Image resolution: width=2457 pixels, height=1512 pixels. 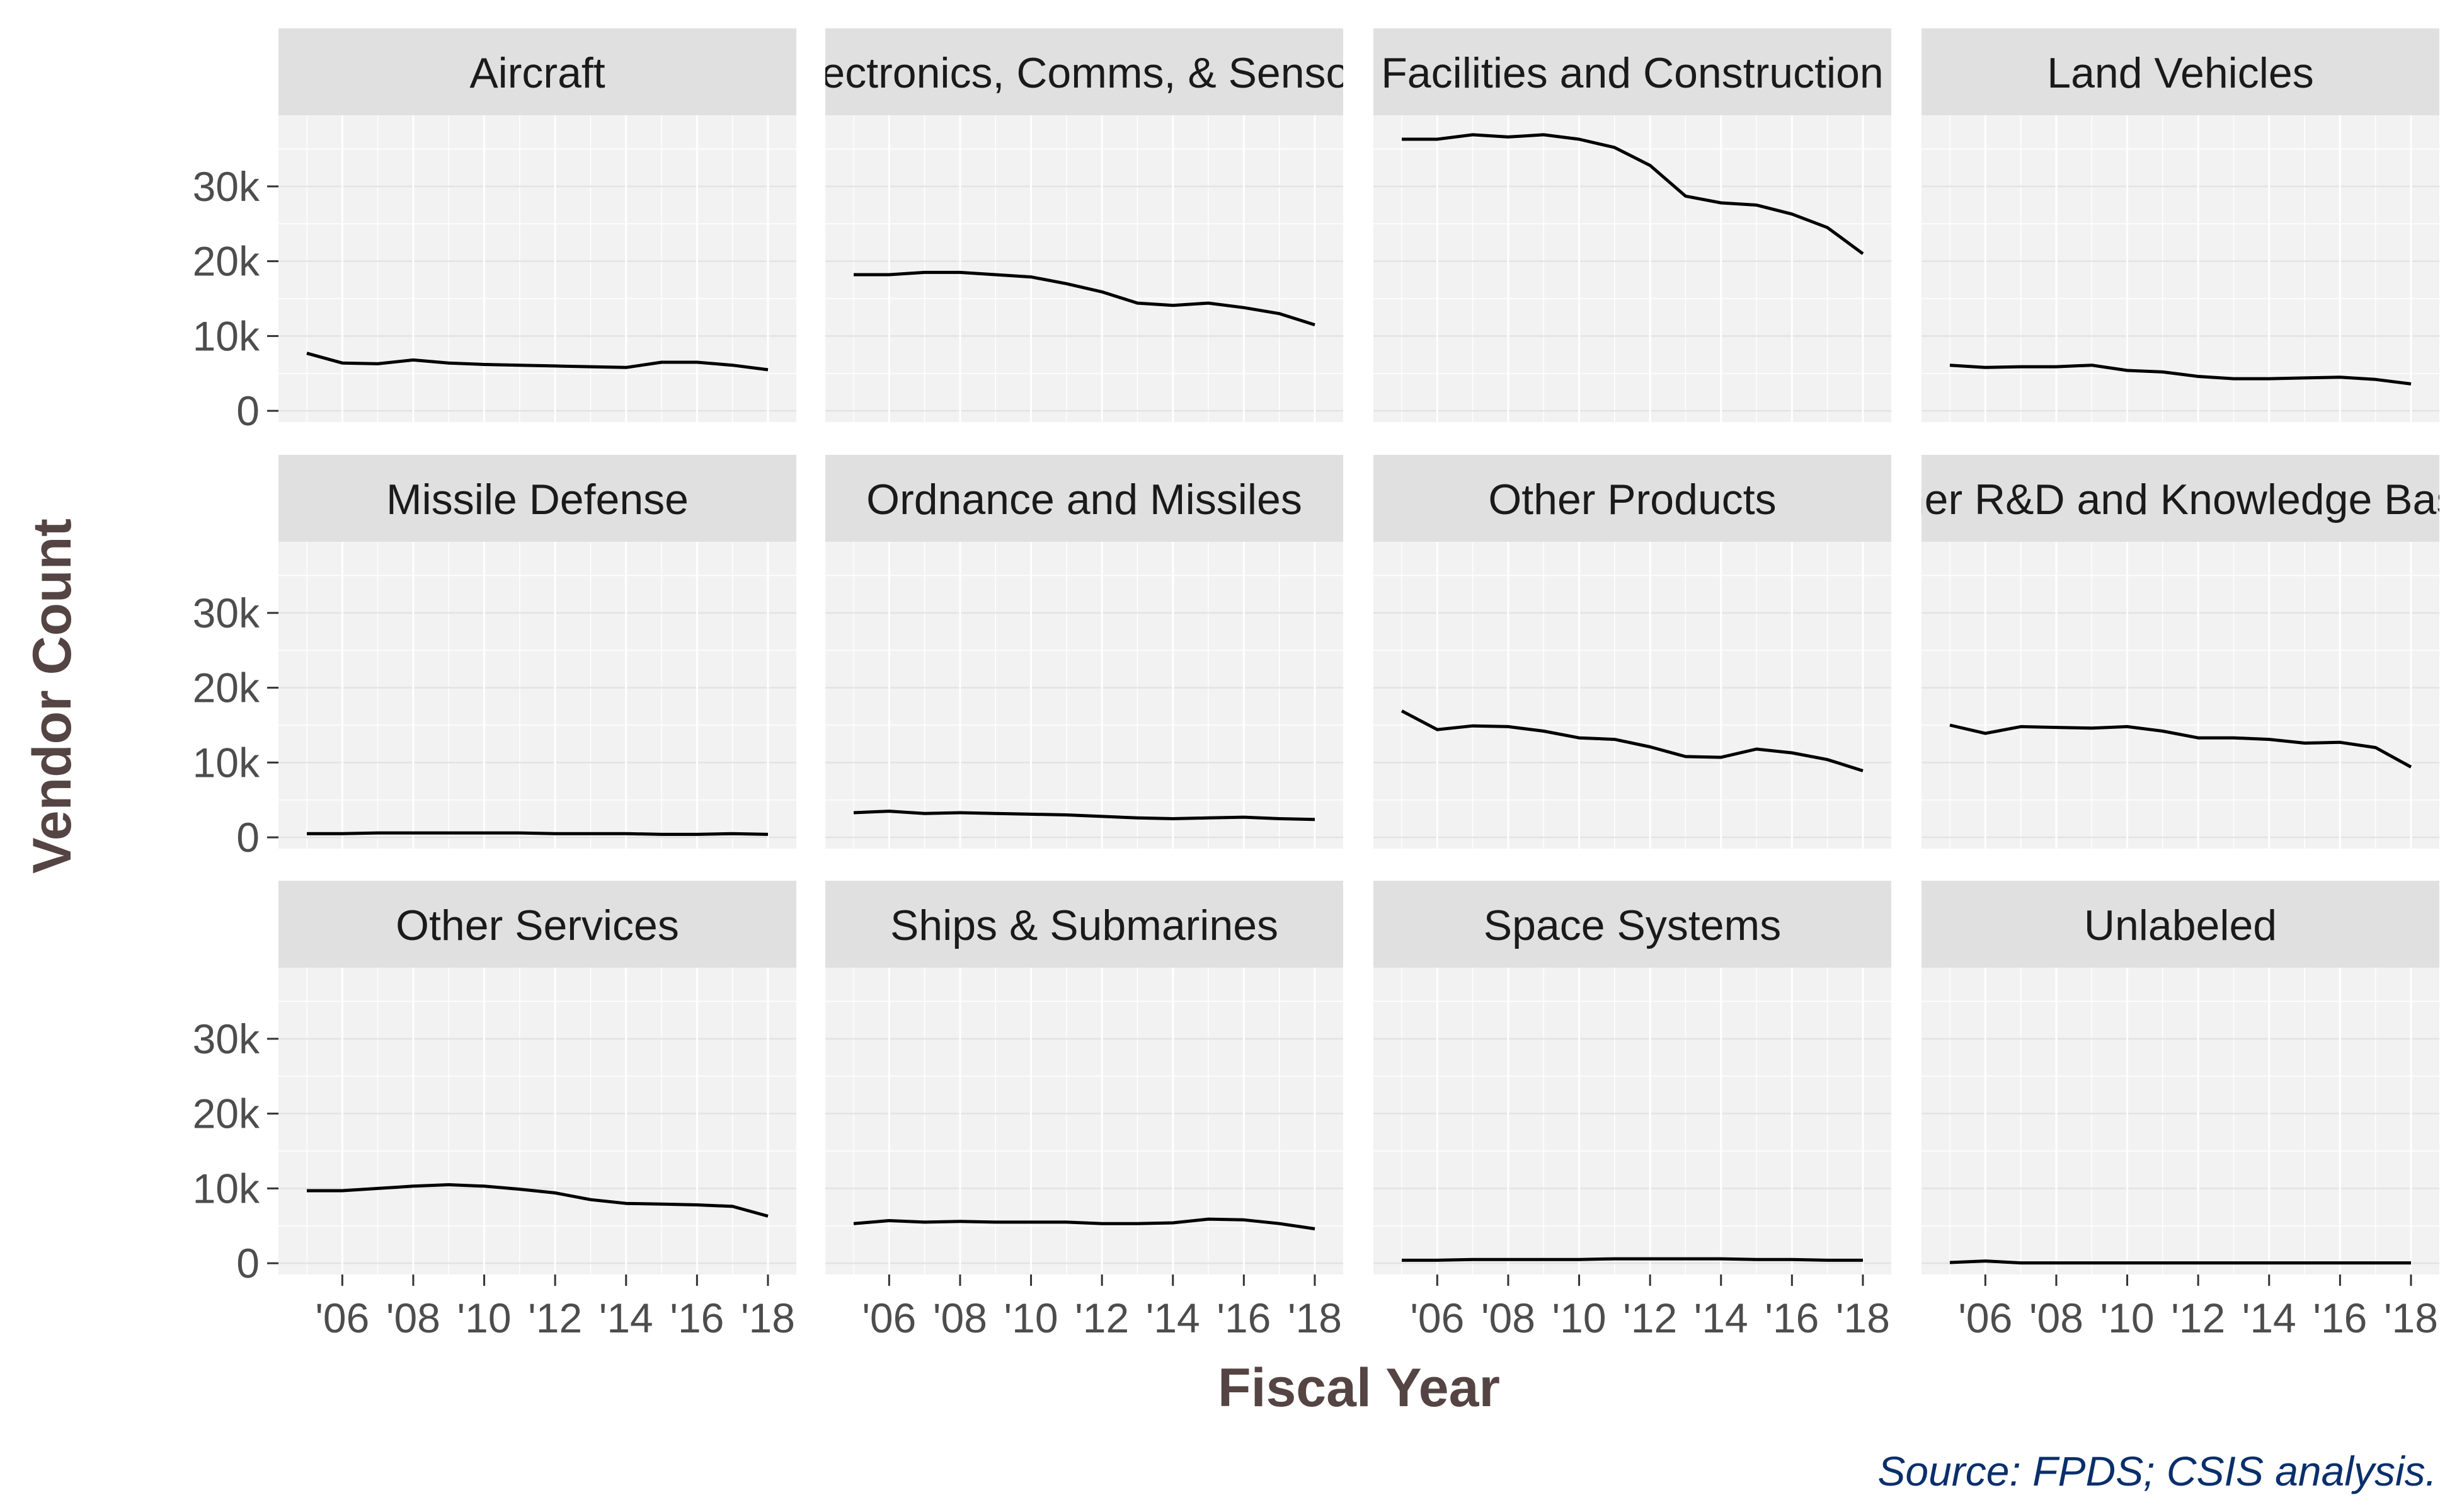 What do you see at coordinates (235, 724) in the screenshot?
I see `y-axis-labels: 0 10k 20k 30k 0 10k 20k 30k 0 10k 20k 30k` at bounding box center [235, 724].